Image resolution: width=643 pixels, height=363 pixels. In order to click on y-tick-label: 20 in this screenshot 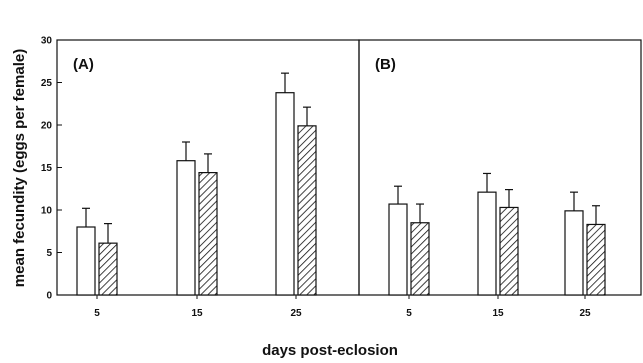, I will do `click(47, 126)`.